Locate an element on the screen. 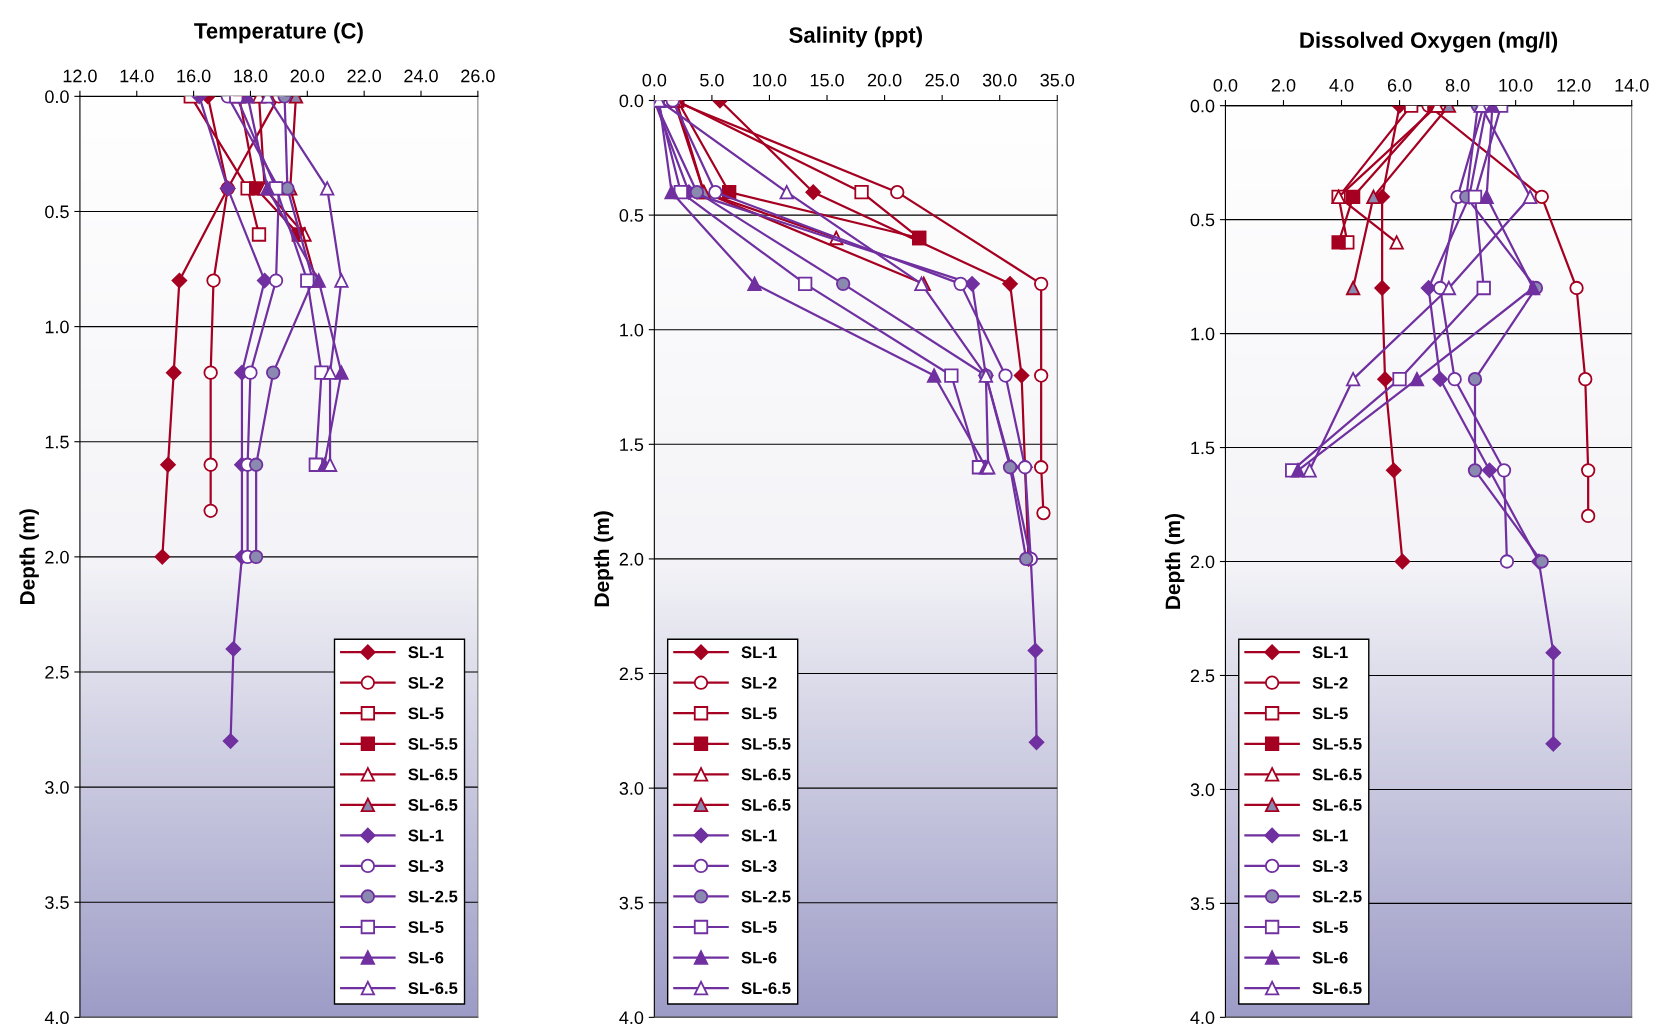 Image resolution: width=1665 pixels, height=1036 pixels. x-tick-label: 35.0 is located at coordinates (1057, 80).